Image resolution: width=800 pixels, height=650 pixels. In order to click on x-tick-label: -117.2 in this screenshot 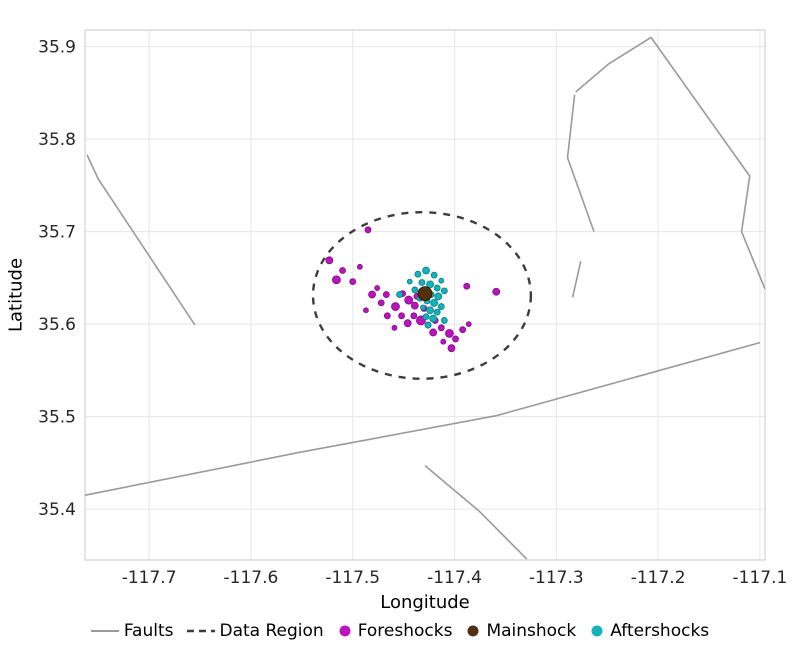, I will do `click(658, 578)`.